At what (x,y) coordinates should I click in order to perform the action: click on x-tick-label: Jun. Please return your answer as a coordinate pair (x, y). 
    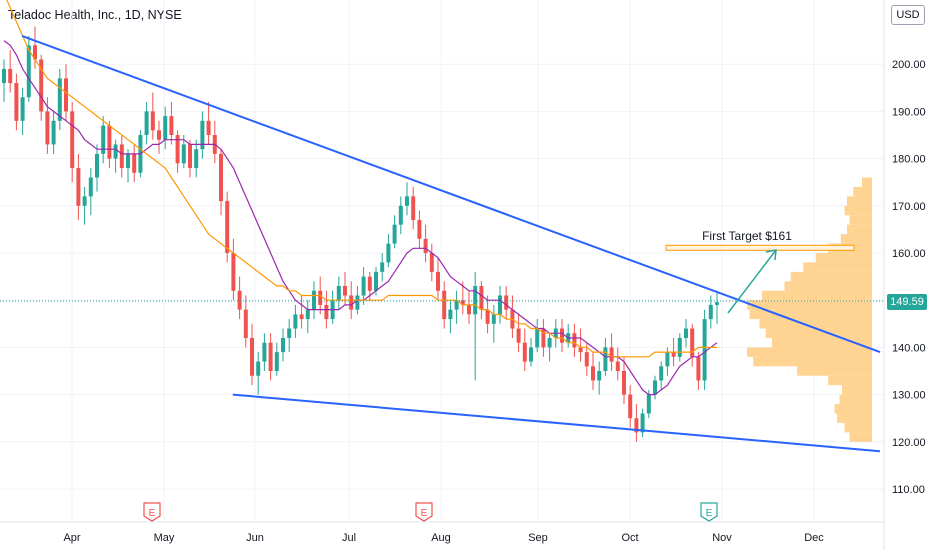
    Looking at the image, I should click on (255, 538).